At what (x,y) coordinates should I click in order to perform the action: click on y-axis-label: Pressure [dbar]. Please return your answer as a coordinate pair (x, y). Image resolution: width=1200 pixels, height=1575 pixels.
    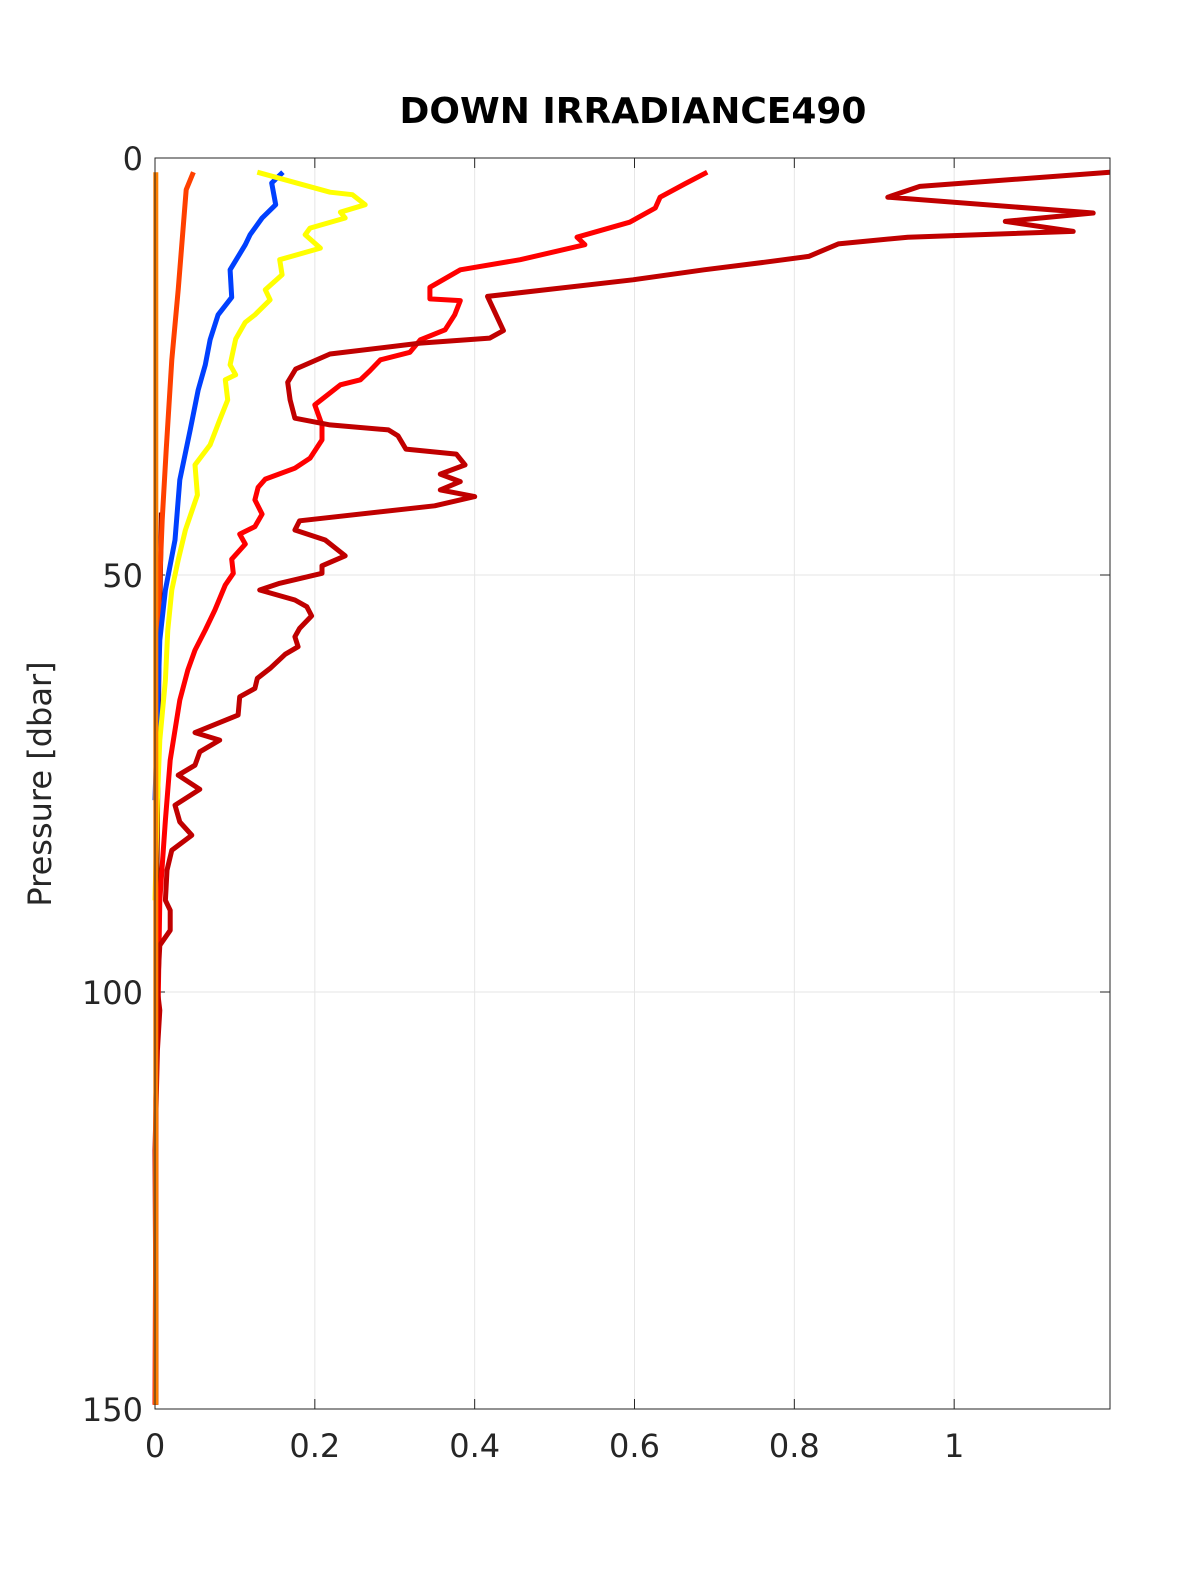
    Looking at the image, I should click on (40, 783).